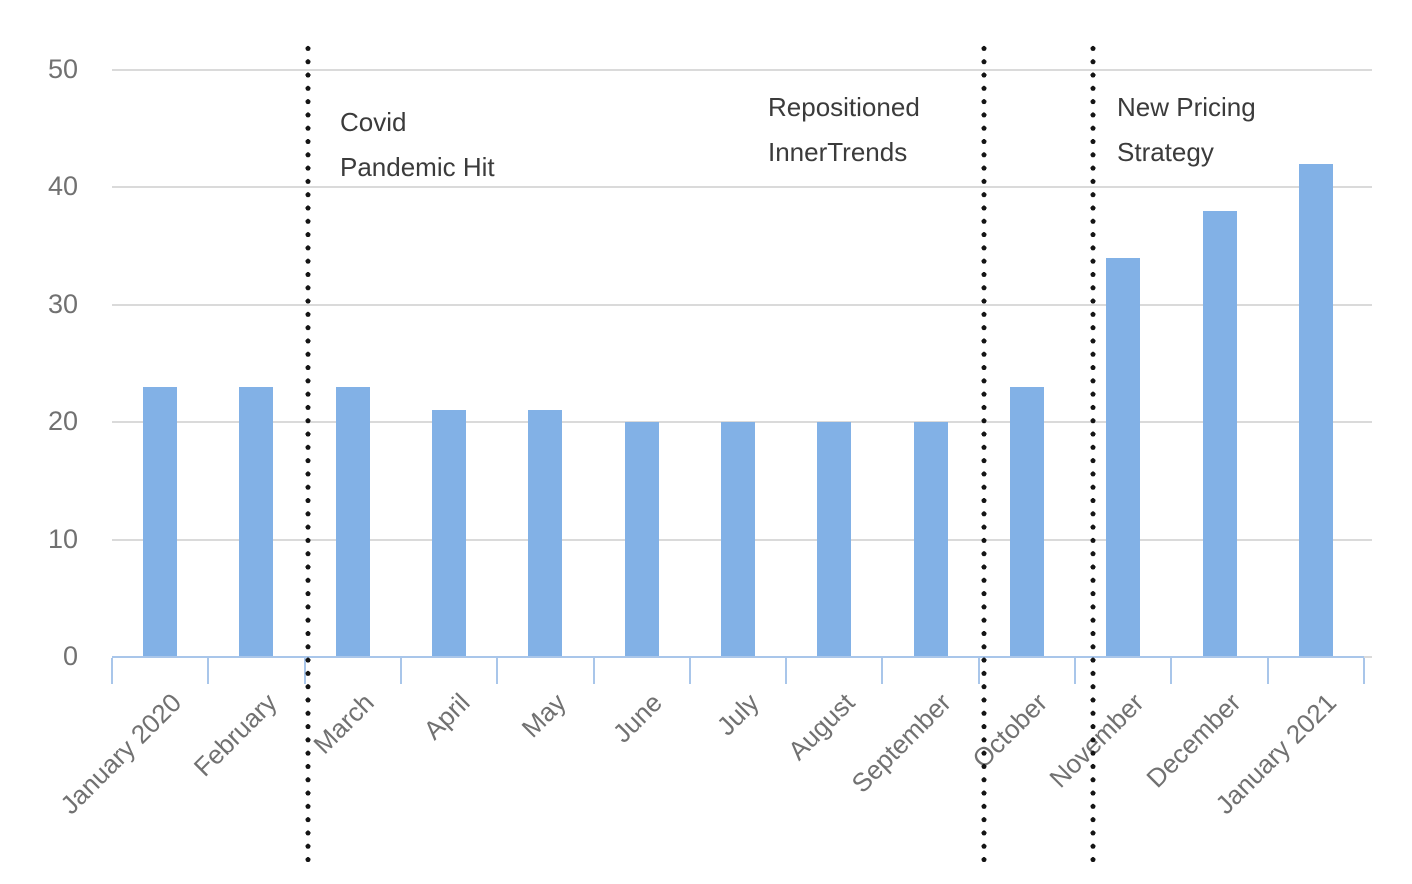 The image size is (1412, 884). I want to click on bar-june, so click(641, 539).